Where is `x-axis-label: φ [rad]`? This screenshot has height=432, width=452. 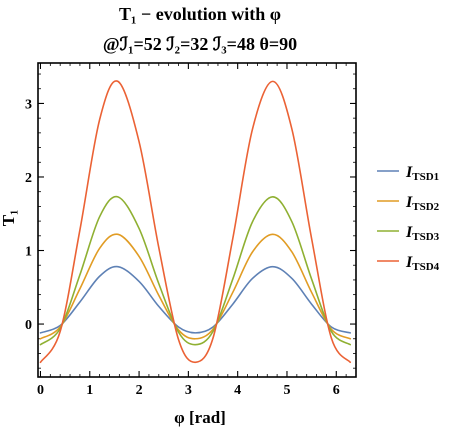 x-axis-label: φ [rad] is located at coordinates (200, 417).